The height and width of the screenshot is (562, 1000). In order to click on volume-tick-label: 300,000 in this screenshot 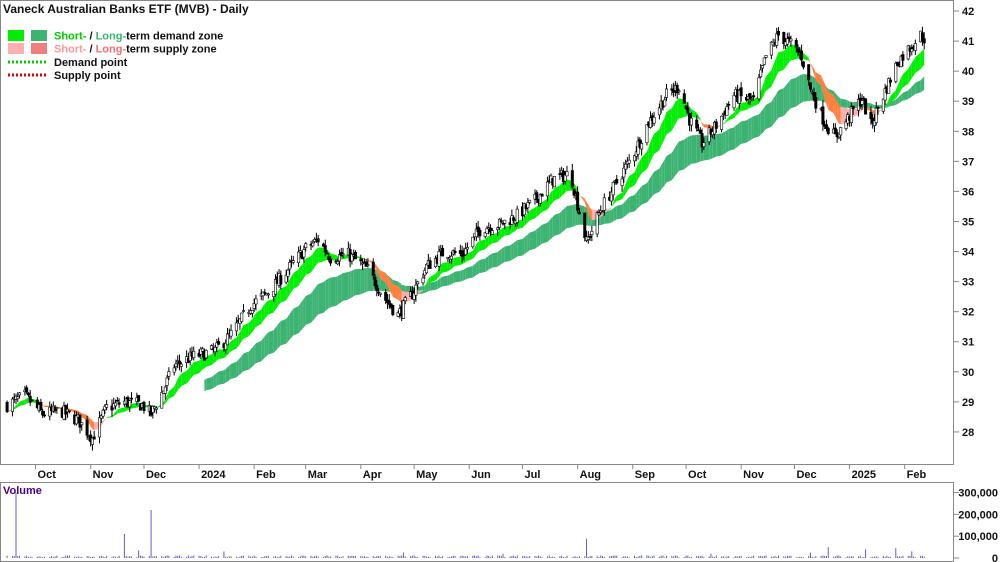, I will do `click(978, 494)`.